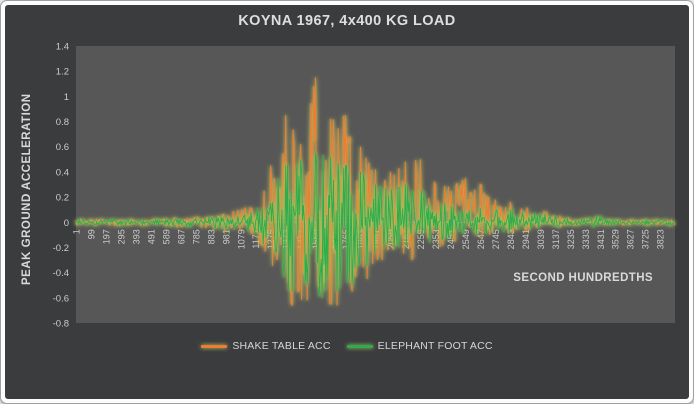 This screenshot has height=404, width=694. What do you see at coordinates (214, 346) in the screenshot?
I see `shake-table-line-swatch` at bounding box center [214, 346].